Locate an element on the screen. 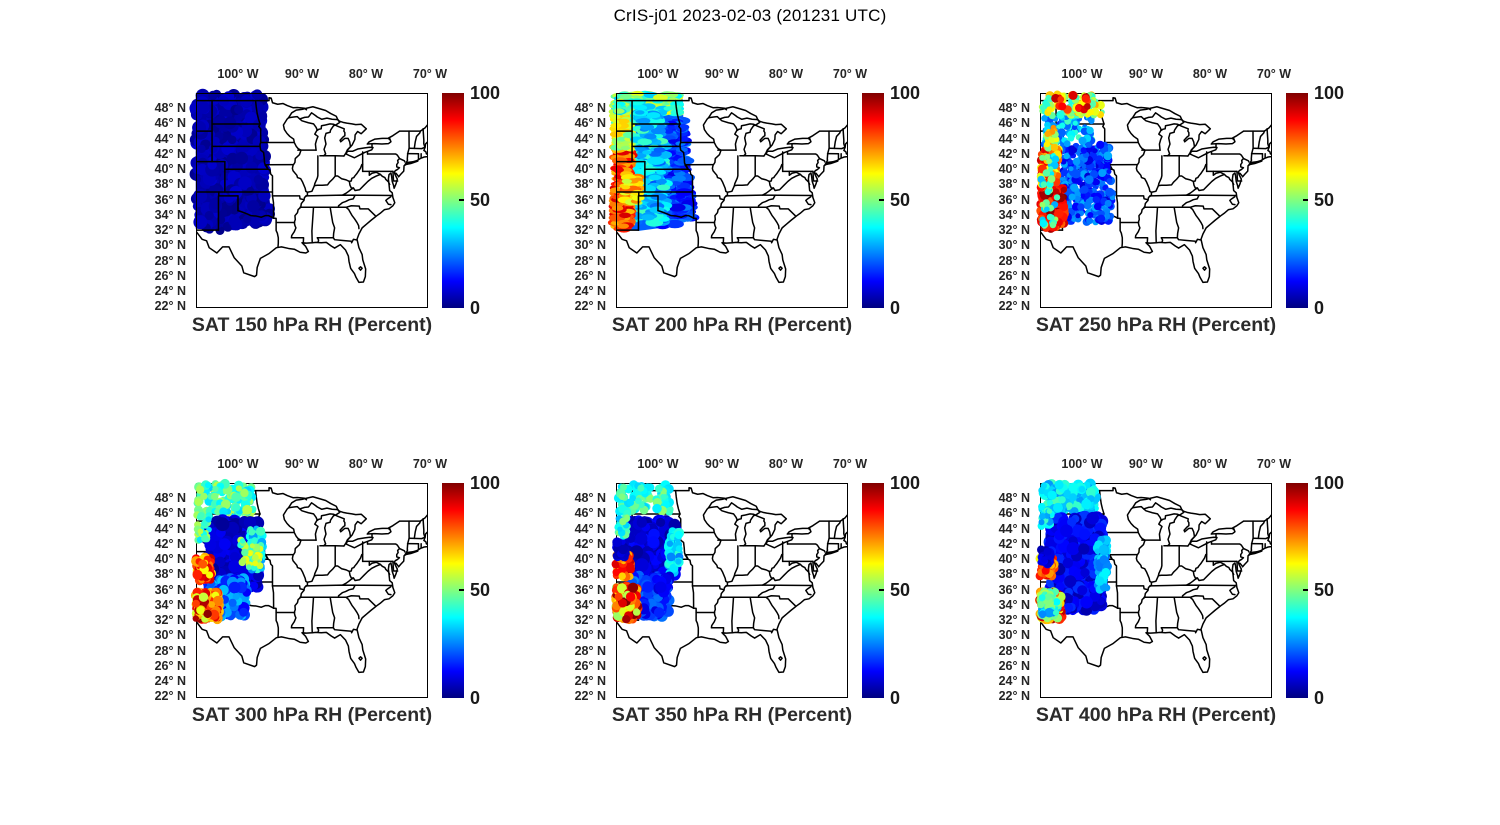 The width and height of the screenshot is (1500, 825). map-sat-150-hpa is located at coordinates (308, 198).